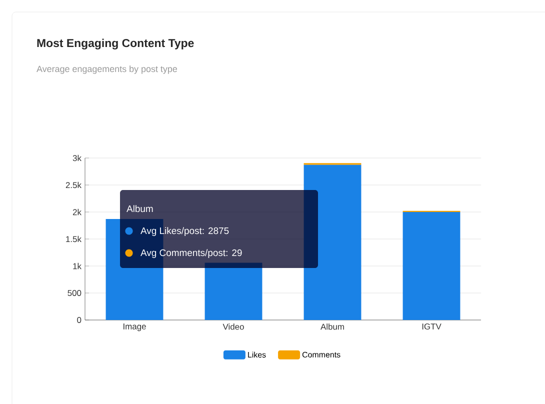 This screenshot has width=545, height=404. Describe the element at coordinates (233, 327) in the screenshot. I see `x-tick-label: Video` at that location.